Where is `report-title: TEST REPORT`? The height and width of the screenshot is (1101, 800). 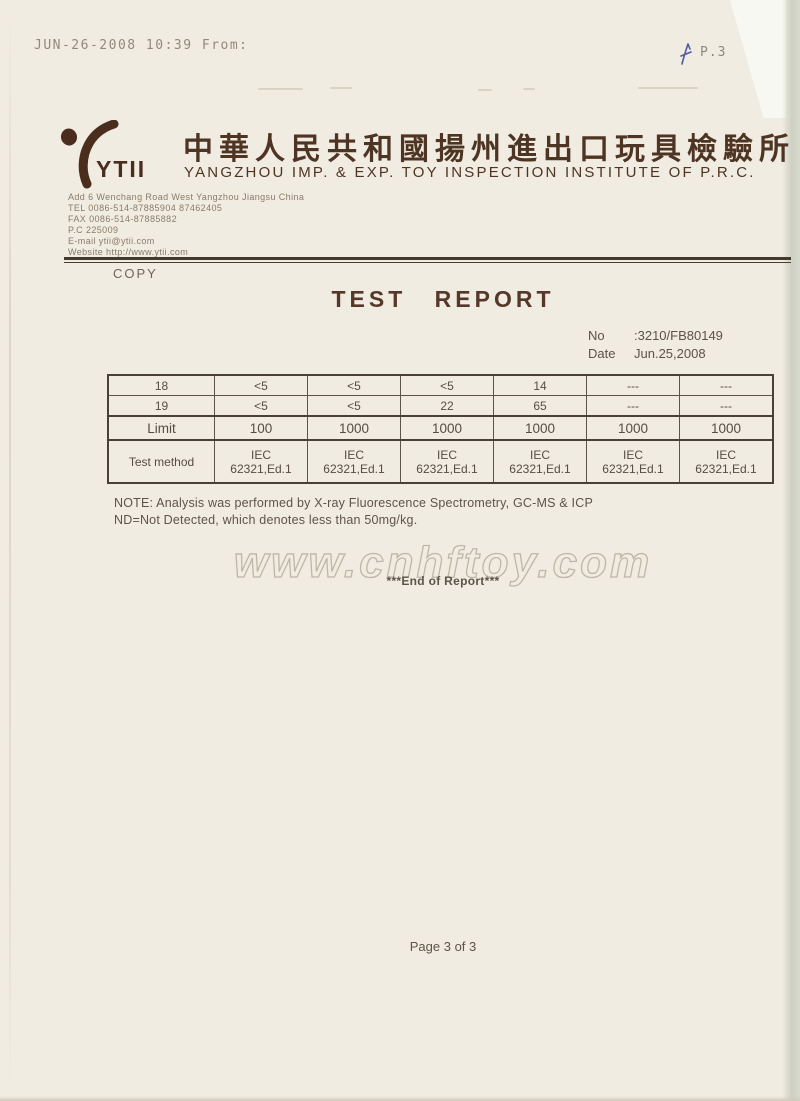
report-title: TEST REPORT is located at coordinates (443, 299).